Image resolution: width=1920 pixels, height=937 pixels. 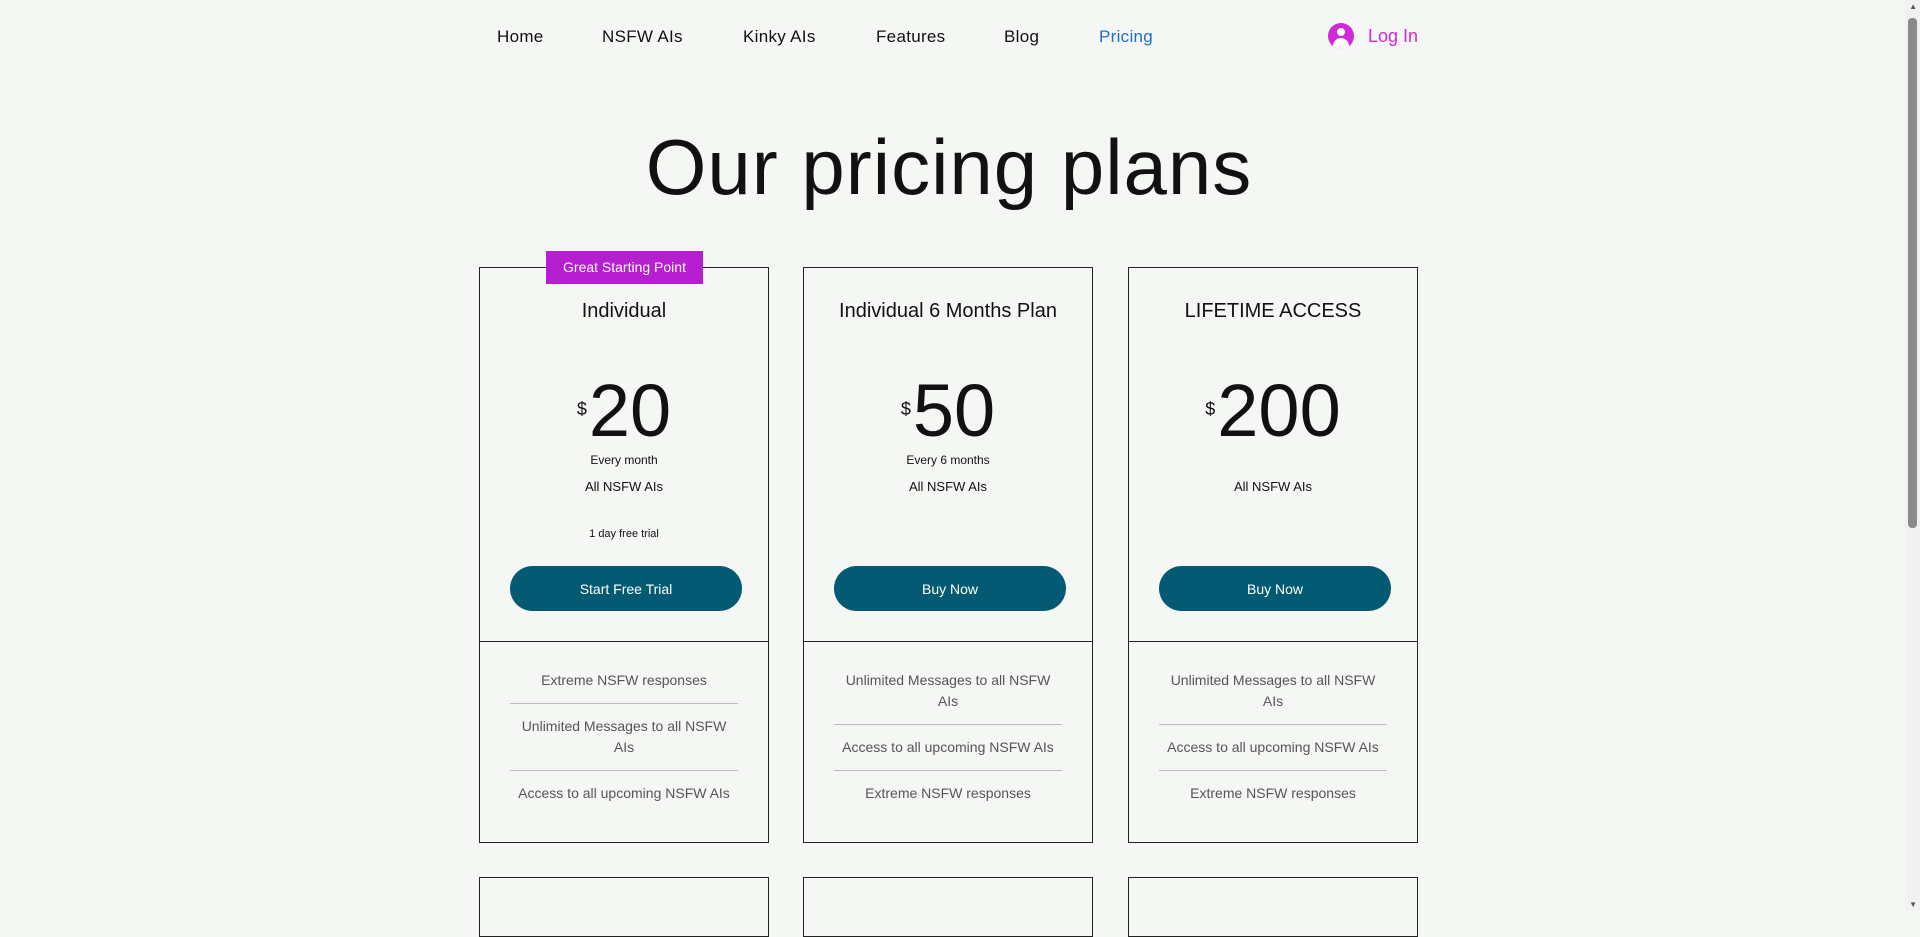 I want to click on plan-price: $200, so click(x=1273, y=411).